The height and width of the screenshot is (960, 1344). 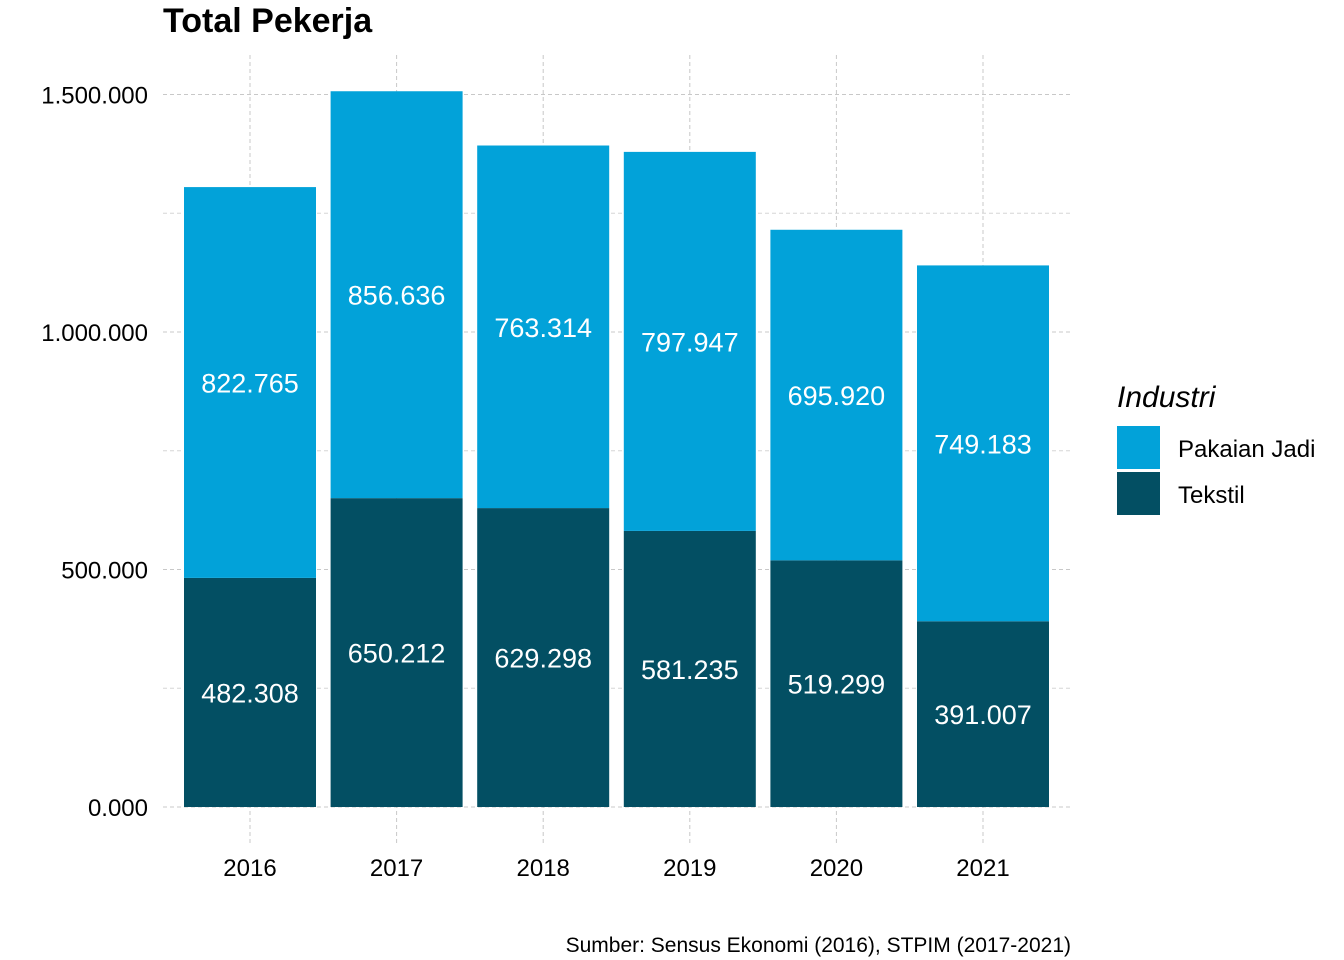 I want to click on bar-label: 856.636, so click(x=397, y=296).